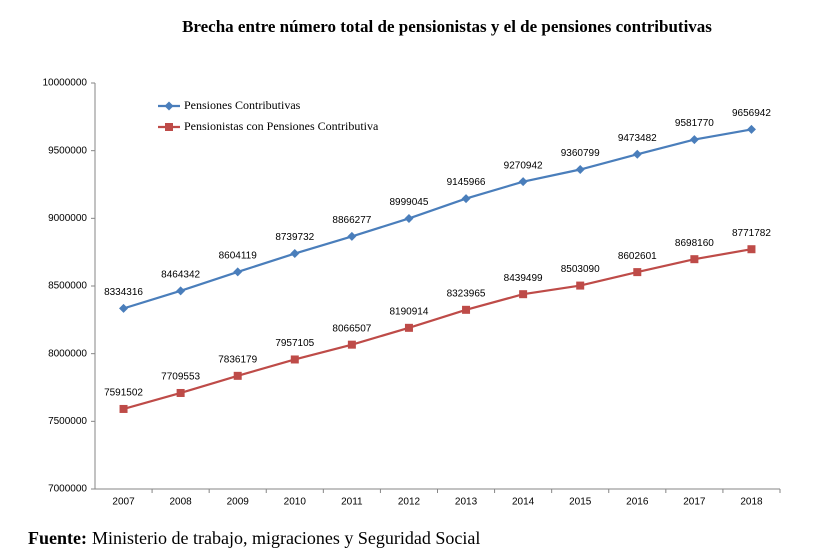  I want to click on data-label: 7709553, so click(180, 377).